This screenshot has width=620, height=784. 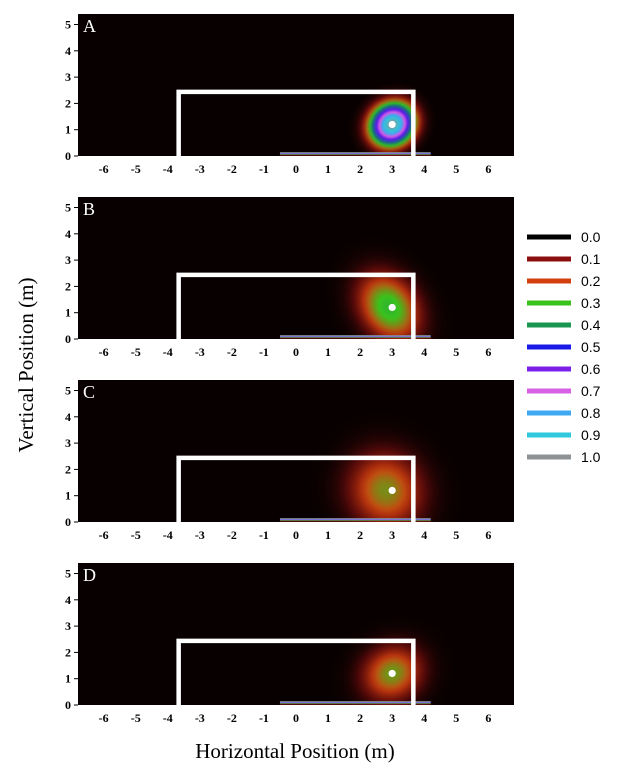 What do you see at coordinates (564, 325) in the screenshot?
I see `legend-item: 0.4` at bounding box center [564, 325].